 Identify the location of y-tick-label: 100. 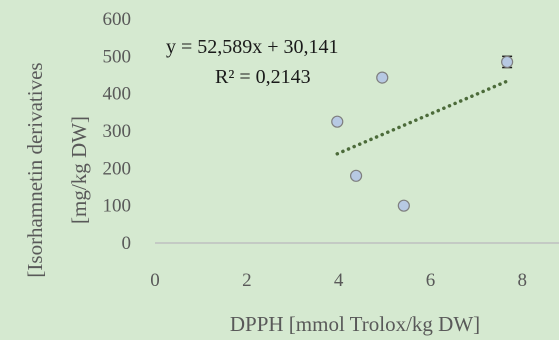
(117, 206).